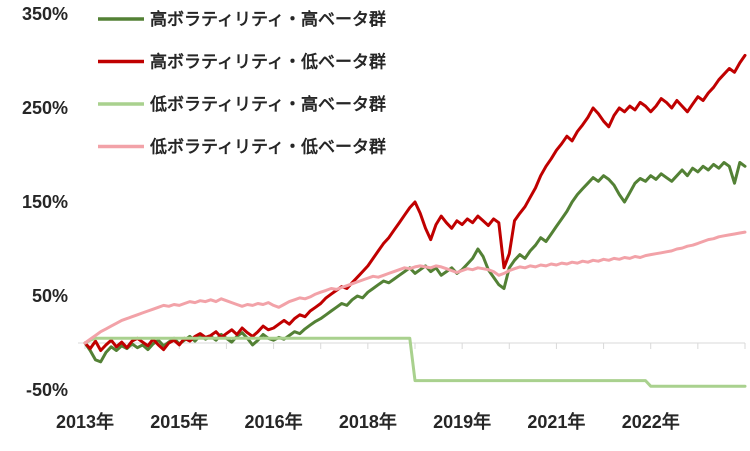  Describe the element at coordinates (45, 14) in the screenshot. I see `y-tick-label: 350%` at that location.